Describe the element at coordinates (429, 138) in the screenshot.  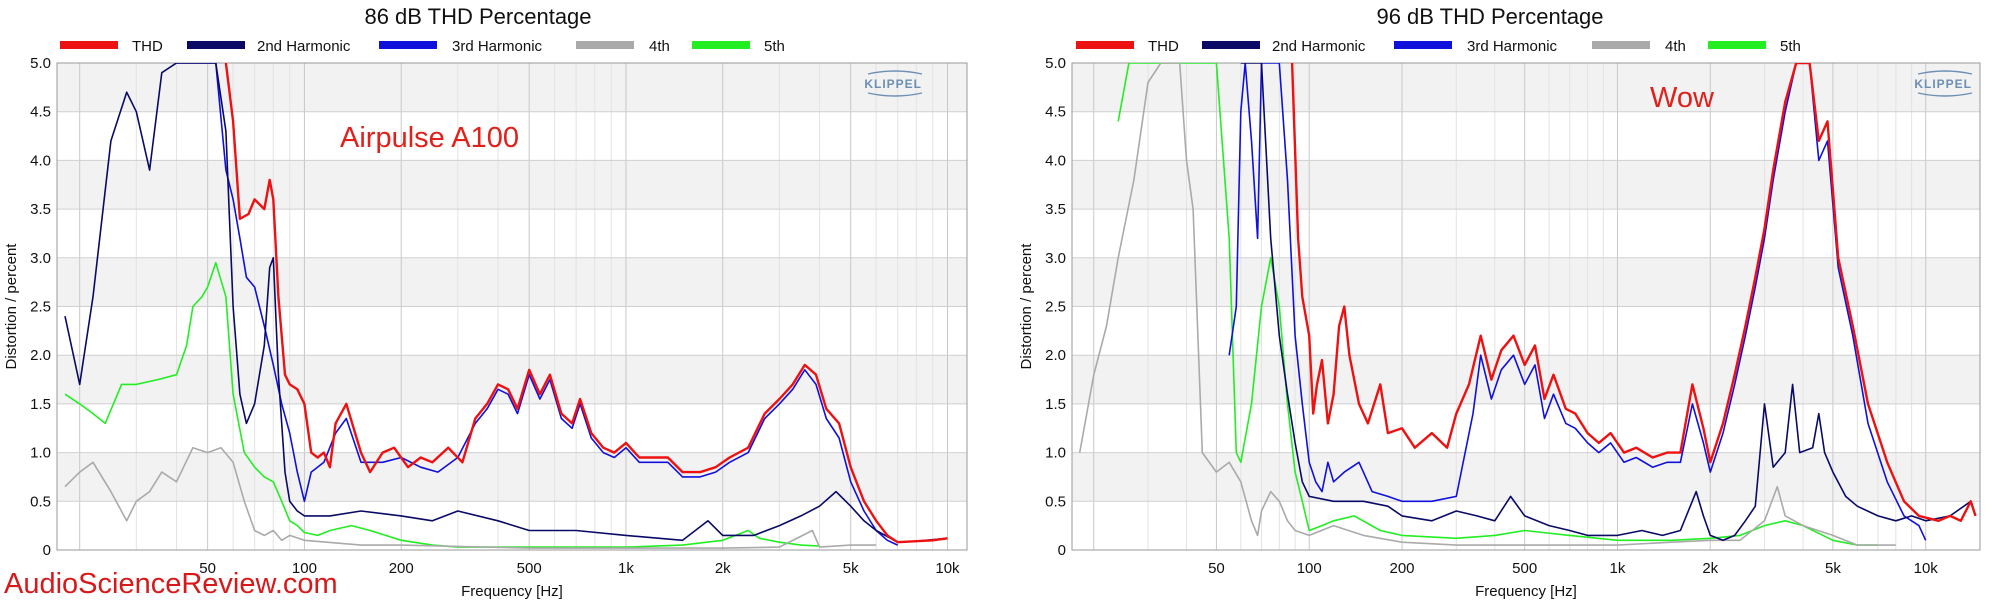
I see `chart-annotation: Airpulse A100` at that location.